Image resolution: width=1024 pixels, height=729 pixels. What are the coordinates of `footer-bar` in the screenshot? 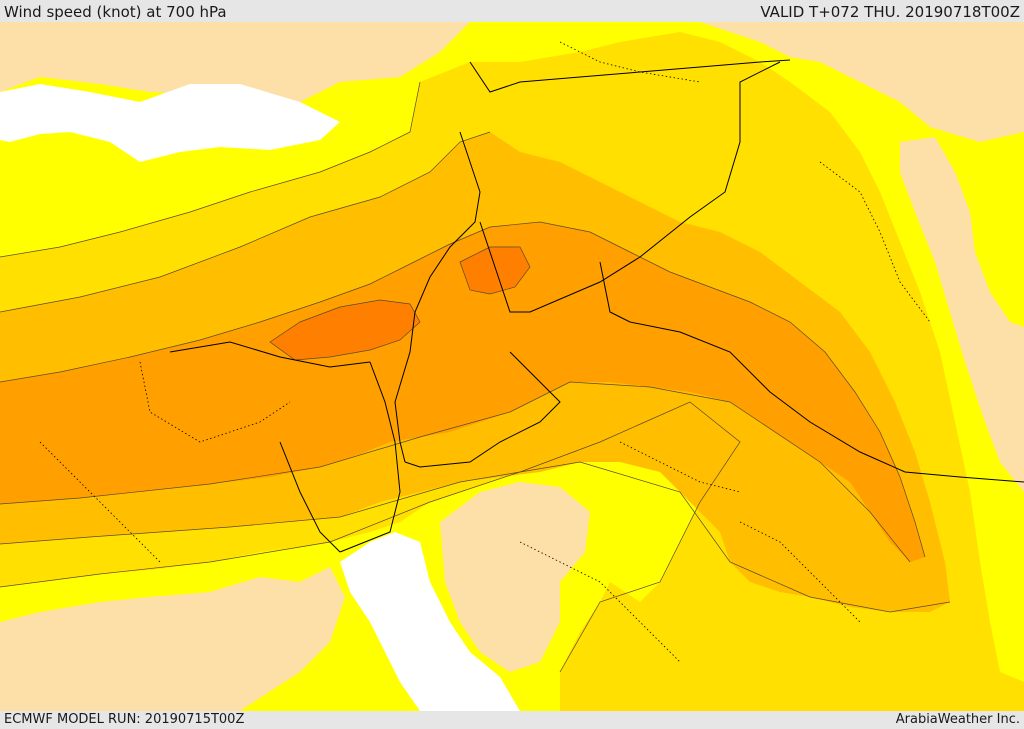 It's located at (512, 720).